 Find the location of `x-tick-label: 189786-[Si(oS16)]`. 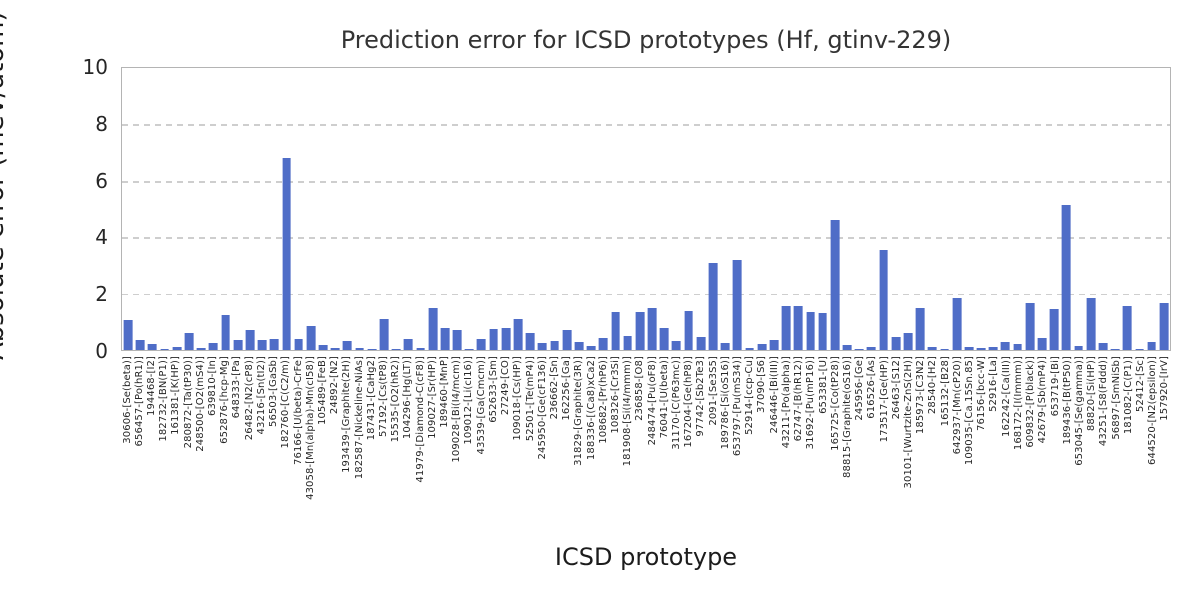

x-tick-label: 189786-[Si(oS16)] is located at coordinates (725, 403).